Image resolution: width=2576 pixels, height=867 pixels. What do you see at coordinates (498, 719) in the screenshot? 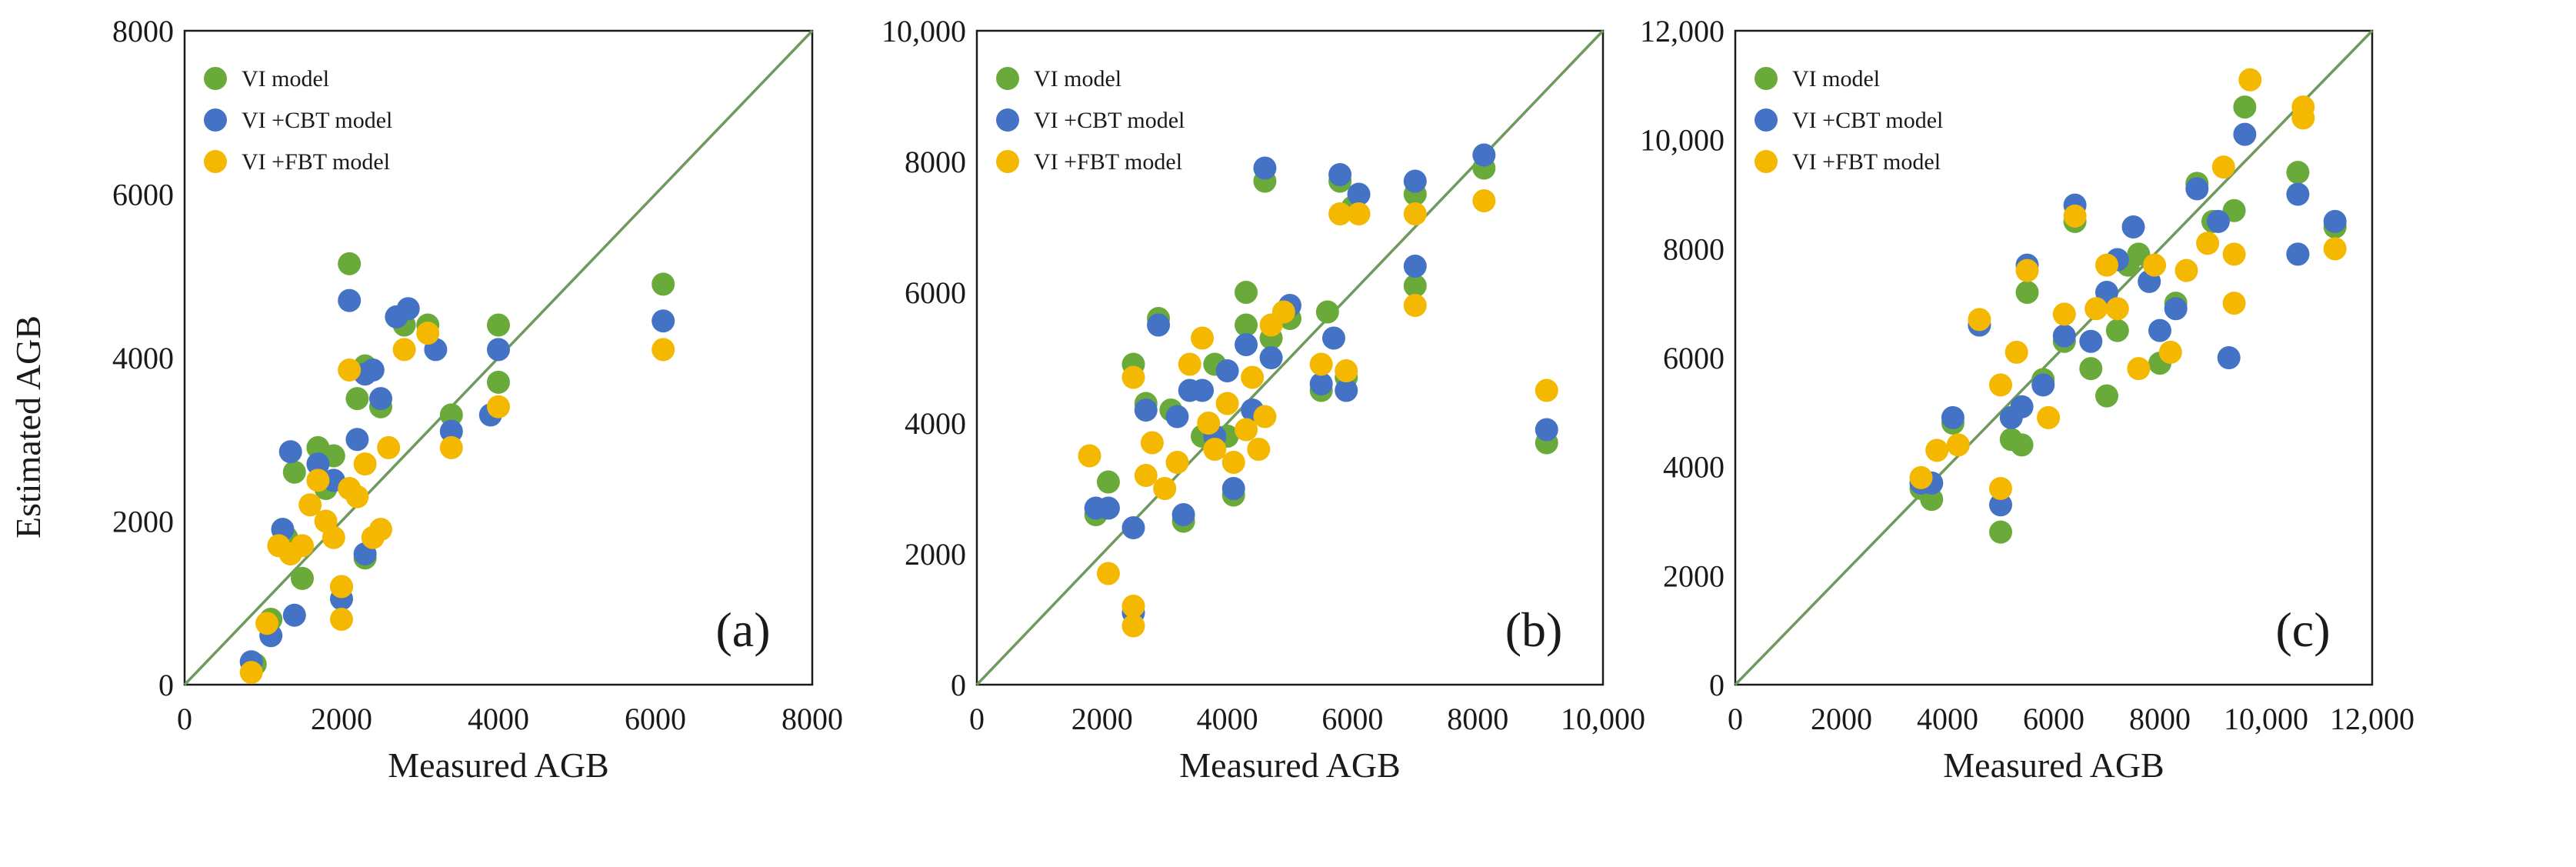
I see `x-tick-label: 4000` at bounding box center [498, 719].